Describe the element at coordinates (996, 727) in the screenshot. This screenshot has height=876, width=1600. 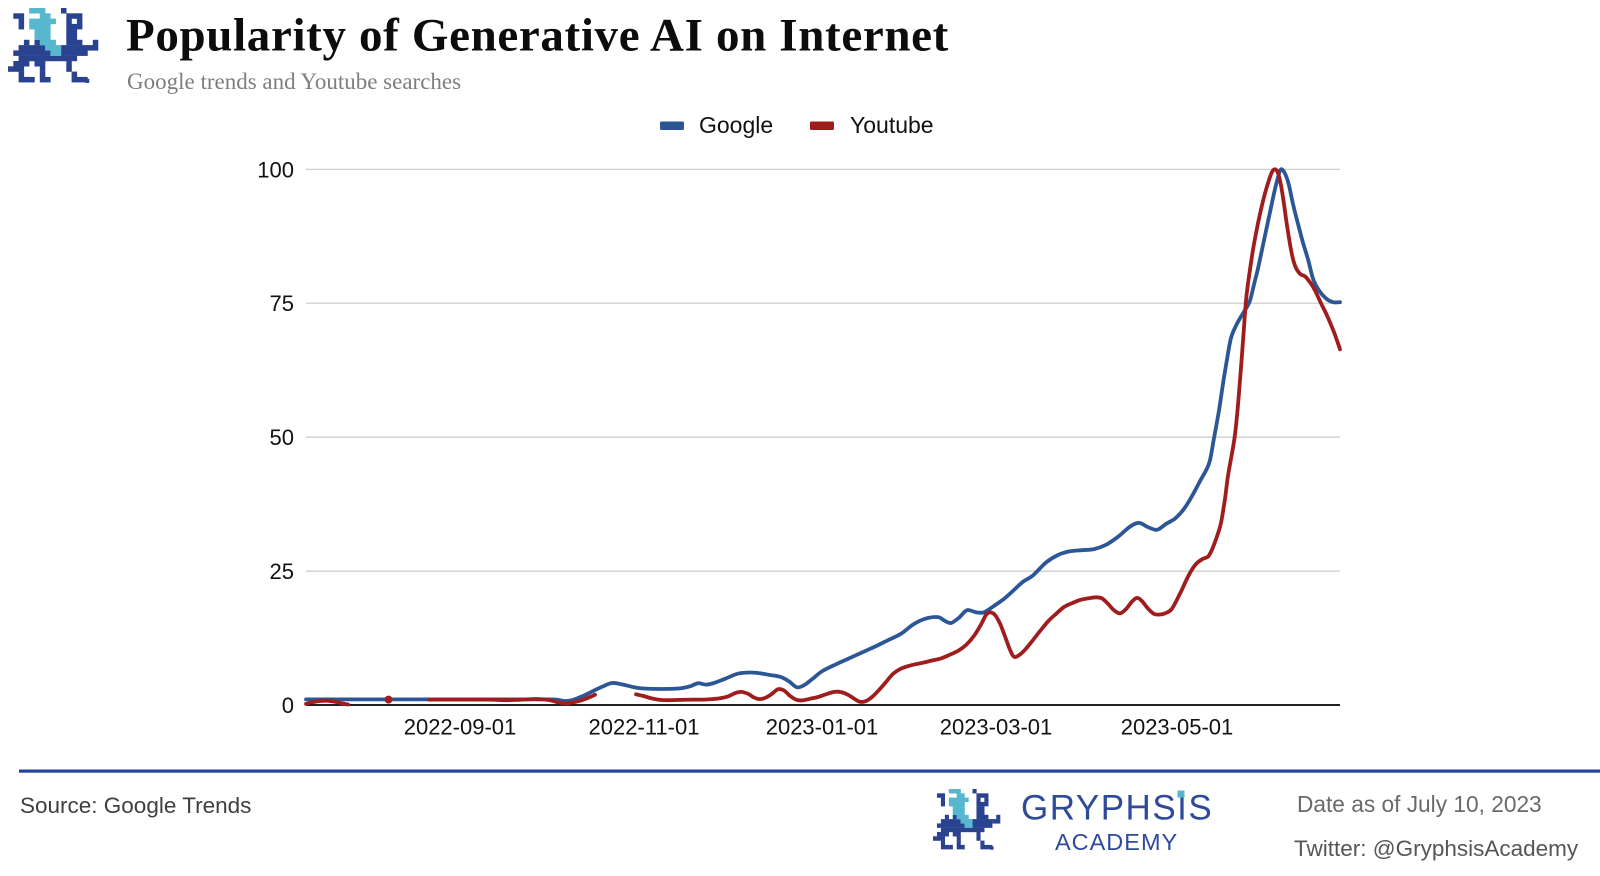
I see `svg-text: 2023-03-01` at that location.